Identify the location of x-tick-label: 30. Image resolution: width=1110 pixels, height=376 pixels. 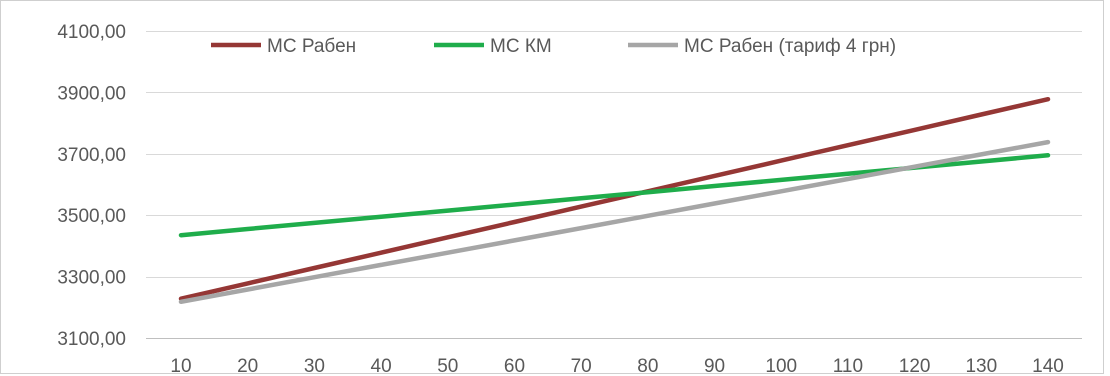
(314, 366).